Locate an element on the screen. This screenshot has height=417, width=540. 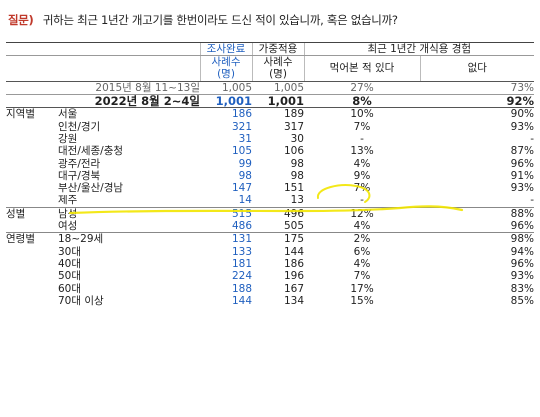
header-cases-survey: 사례수 is located at coordinates (225, 62).